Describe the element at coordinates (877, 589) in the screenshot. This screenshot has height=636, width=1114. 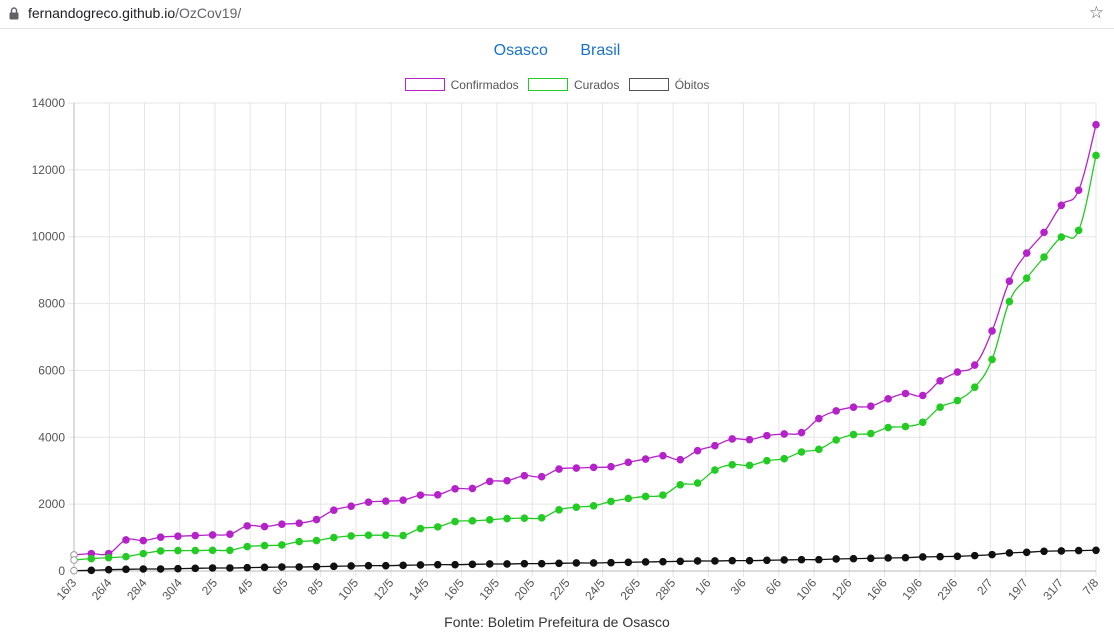
I see `x-tick-label: 16/6` at that location.